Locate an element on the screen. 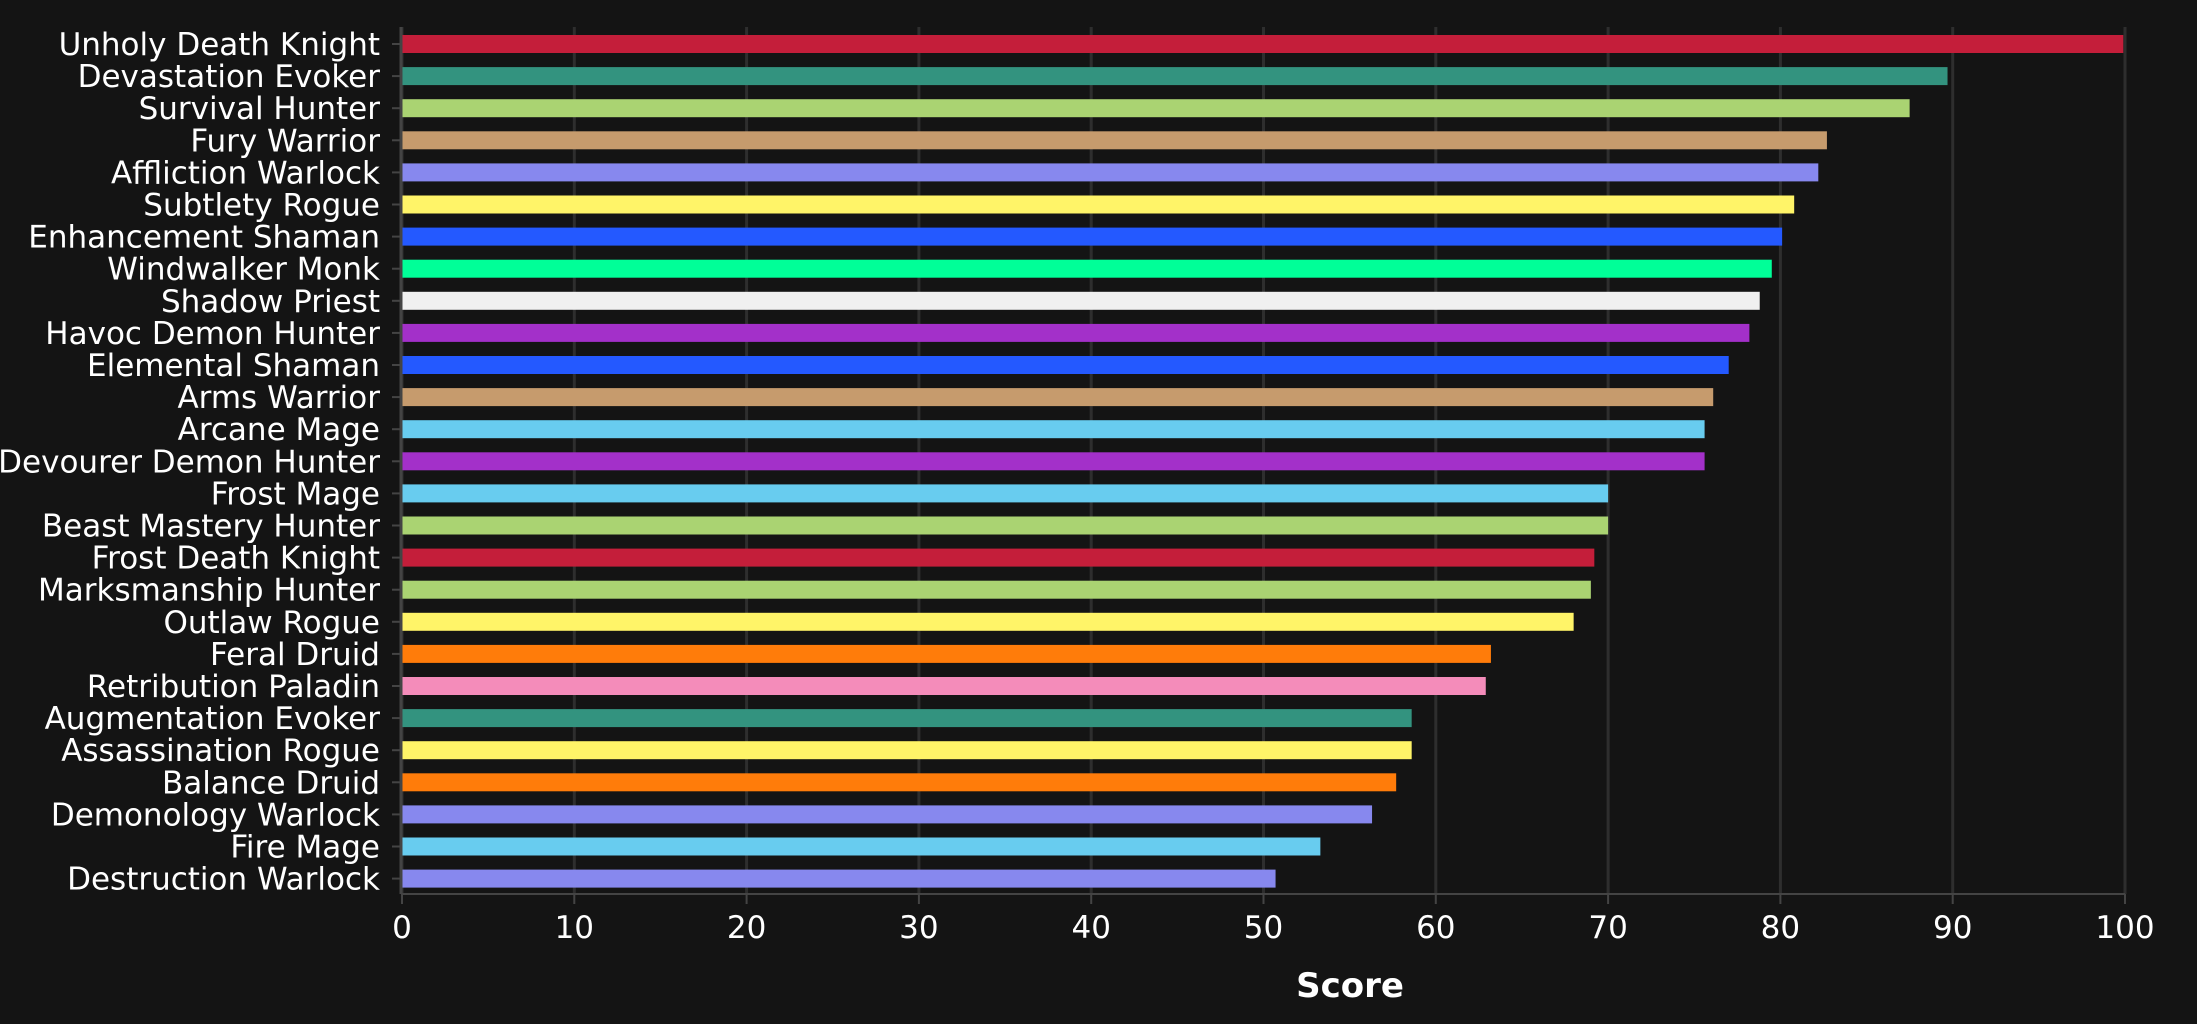 The height and width of the screenshot is (1024, 2197). category-label: Frost Mage is located at coordinates (295, 494).